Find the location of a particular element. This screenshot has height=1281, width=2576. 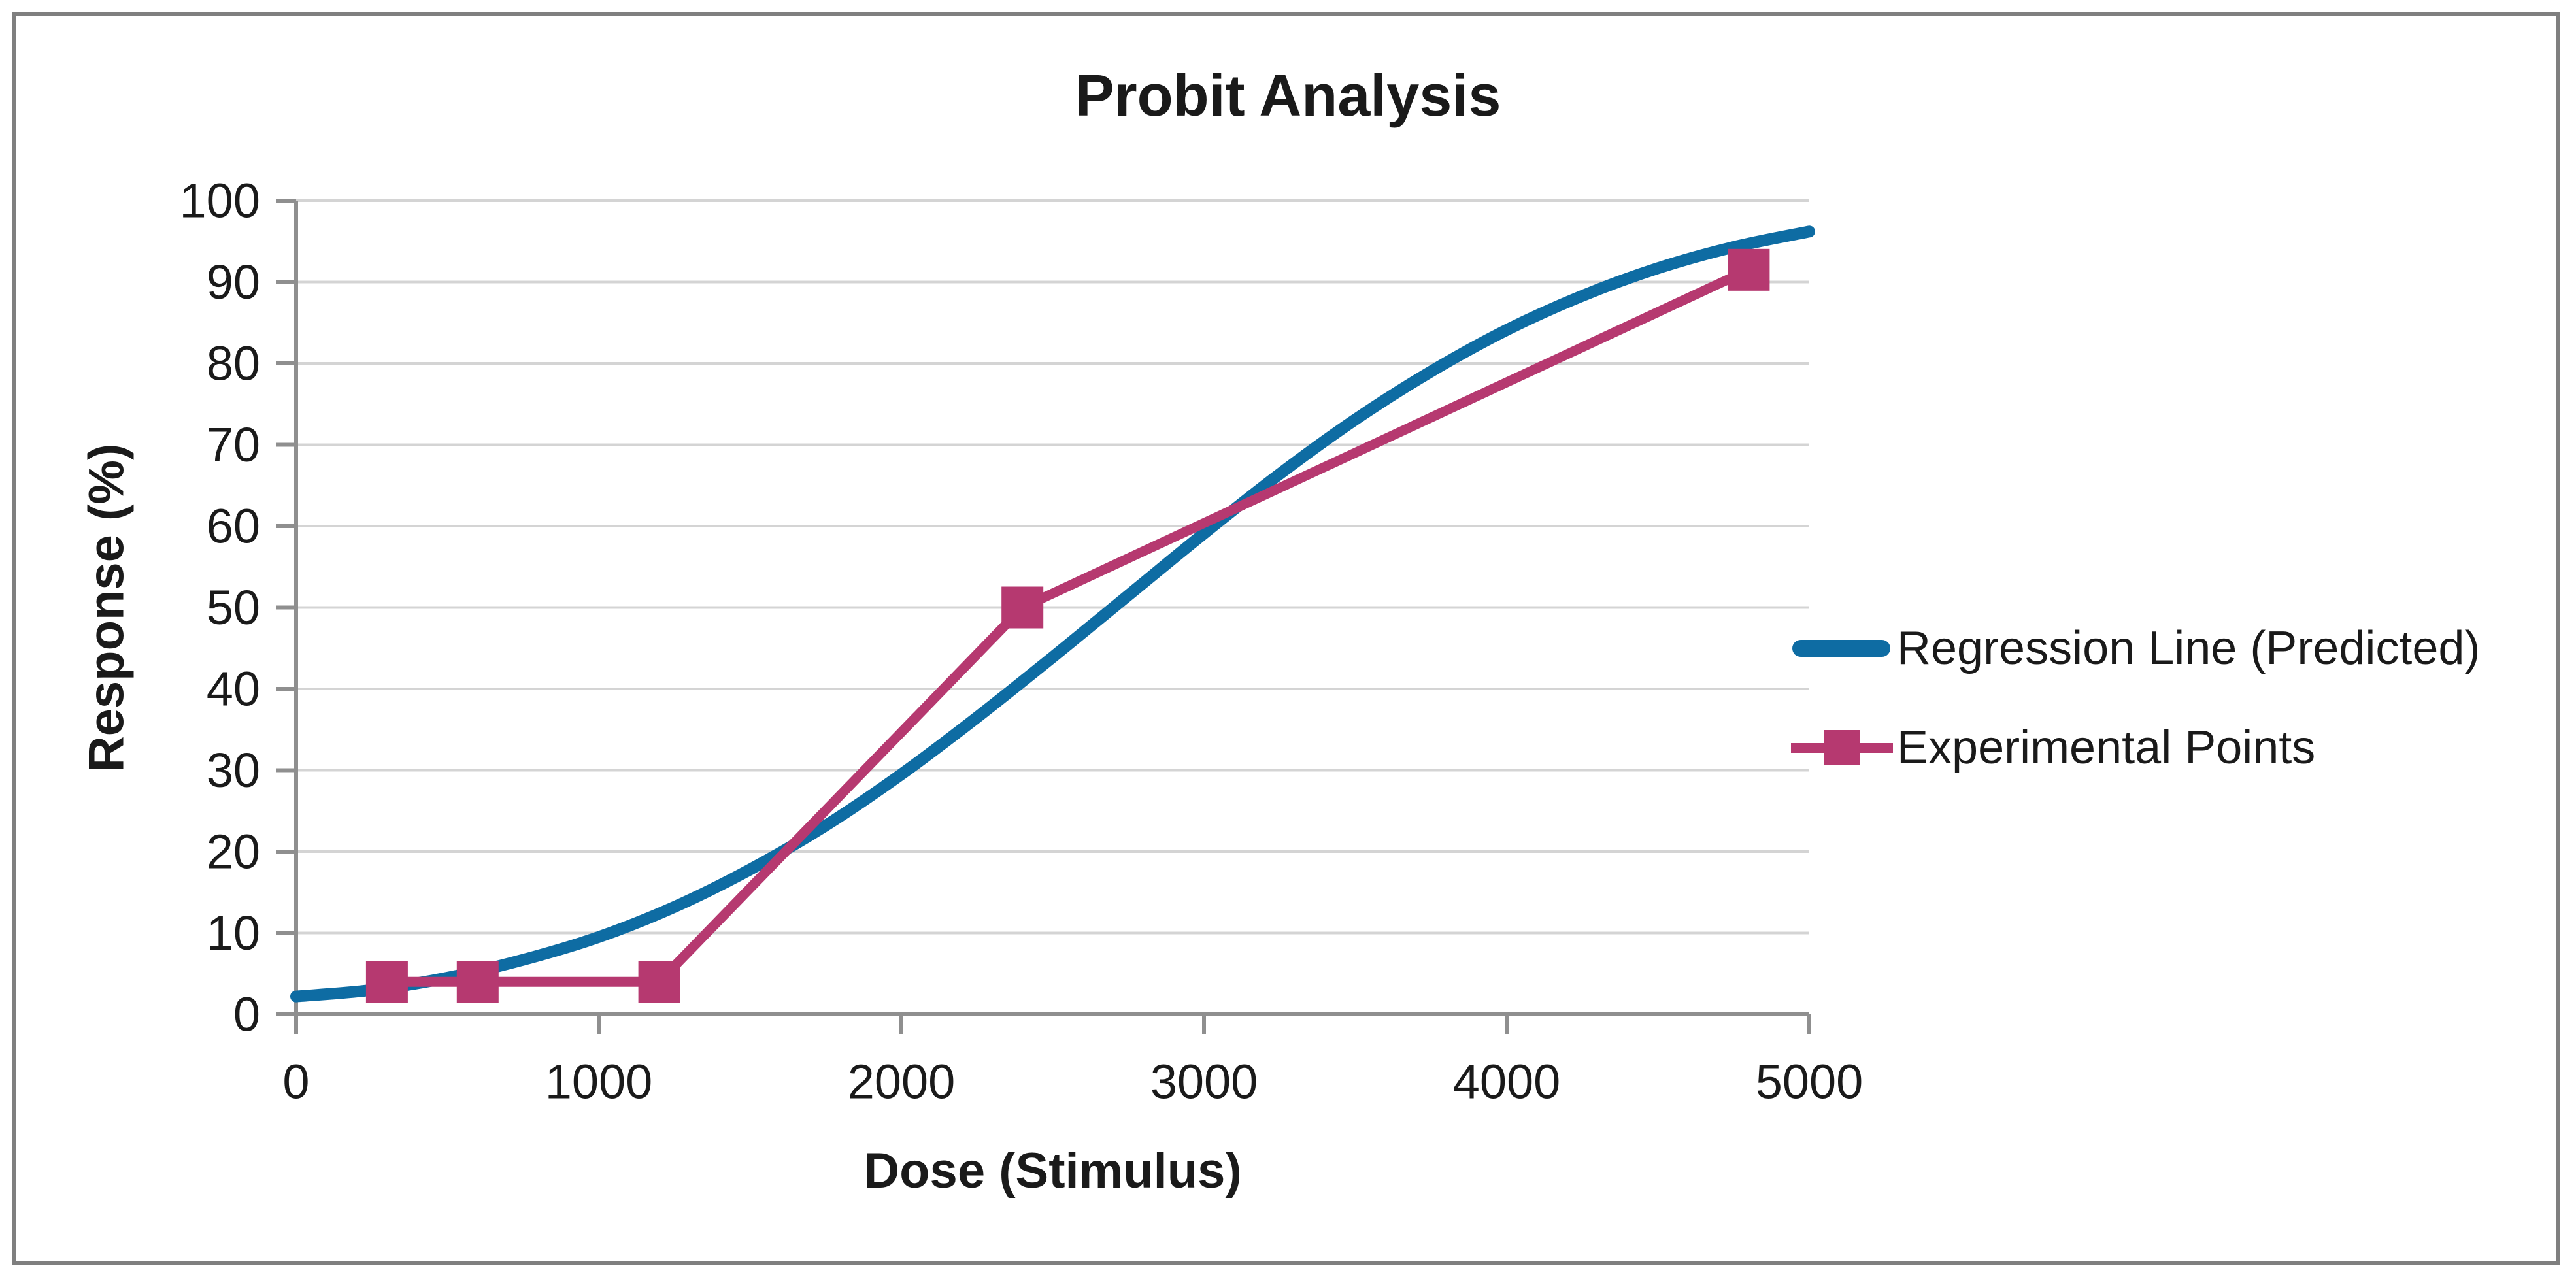

x-tick-label-2000: 2000 is located at coordinates (902, 1082).